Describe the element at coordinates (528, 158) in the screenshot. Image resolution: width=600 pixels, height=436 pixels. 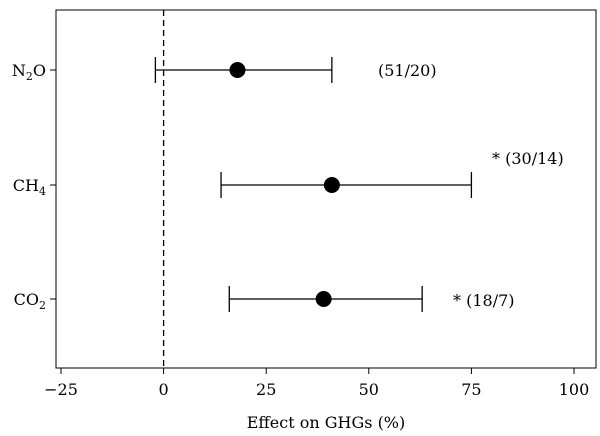
I see `point-annotation: * (30/14)` at that location.